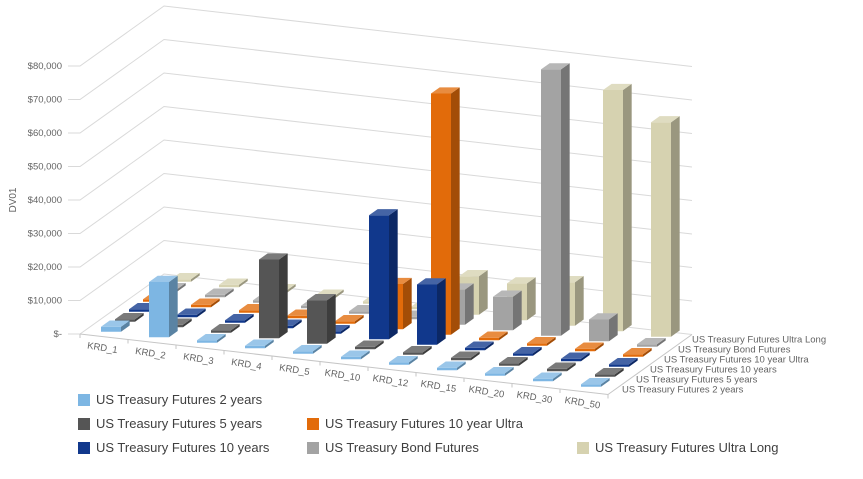  I want to click on legend-label: US Treasury Futures 10 year Ultra, so click(424, 423).